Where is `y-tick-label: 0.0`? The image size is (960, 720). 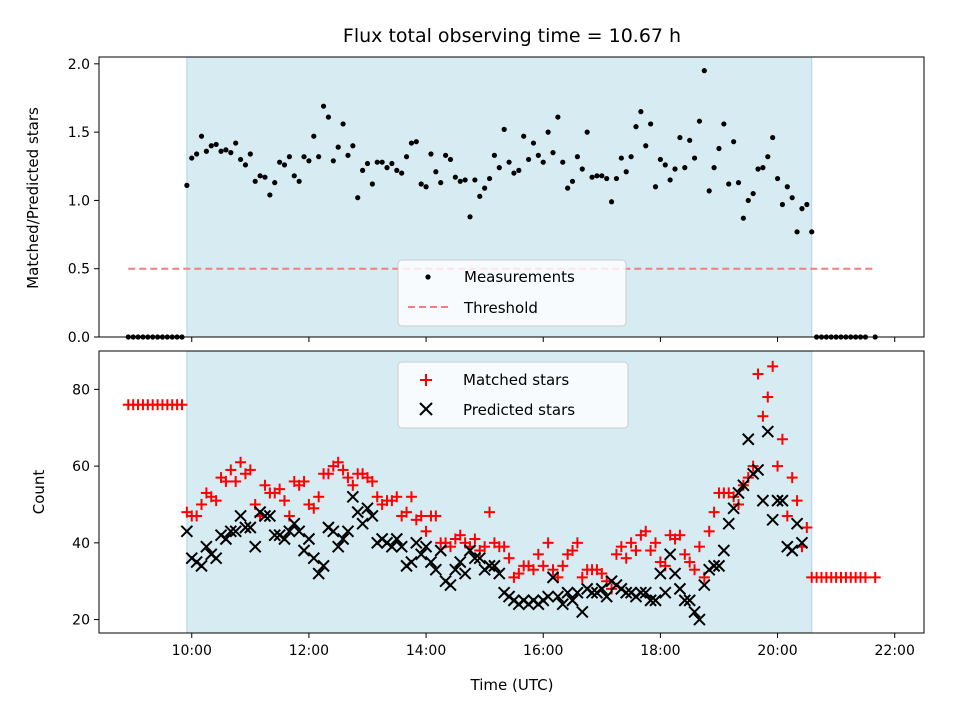
y-tick-label: 0.0 is located at coordinates (79, 338).